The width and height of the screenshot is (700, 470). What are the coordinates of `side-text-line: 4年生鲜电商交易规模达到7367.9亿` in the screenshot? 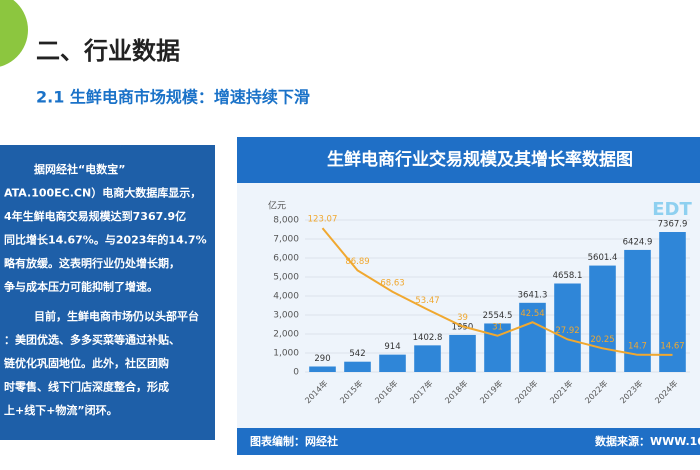 It's located at (95, 216).